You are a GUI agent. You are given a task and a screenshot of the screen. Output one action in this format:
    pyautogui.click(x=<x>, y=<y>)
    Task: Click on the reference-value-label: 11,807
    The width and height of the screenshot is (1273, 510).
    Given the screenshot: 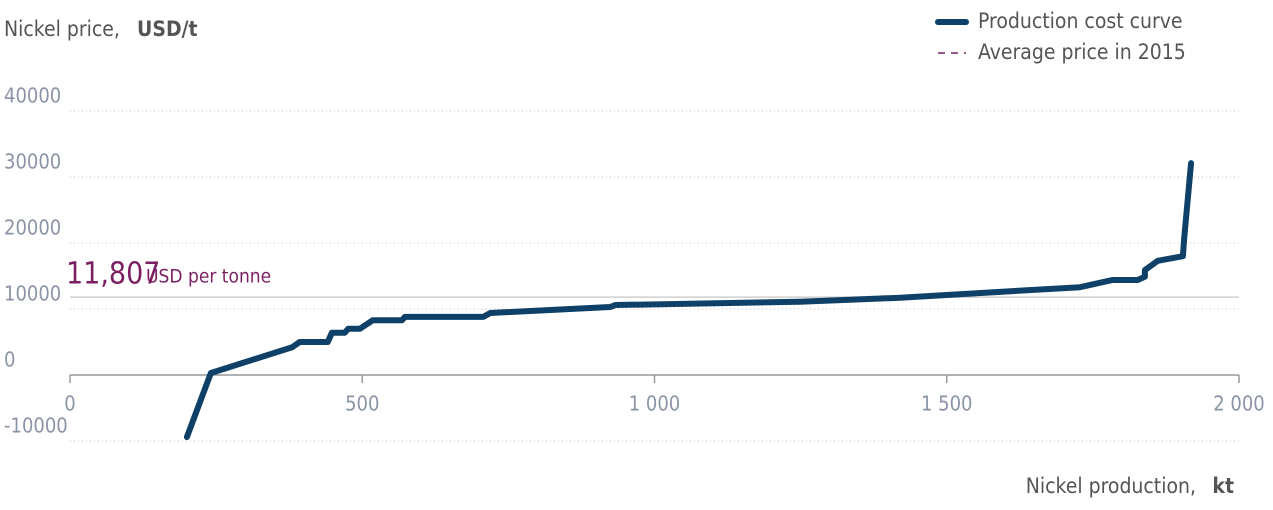 What is the action you would take?
    pyautogui.click(x=113, y=274)
    